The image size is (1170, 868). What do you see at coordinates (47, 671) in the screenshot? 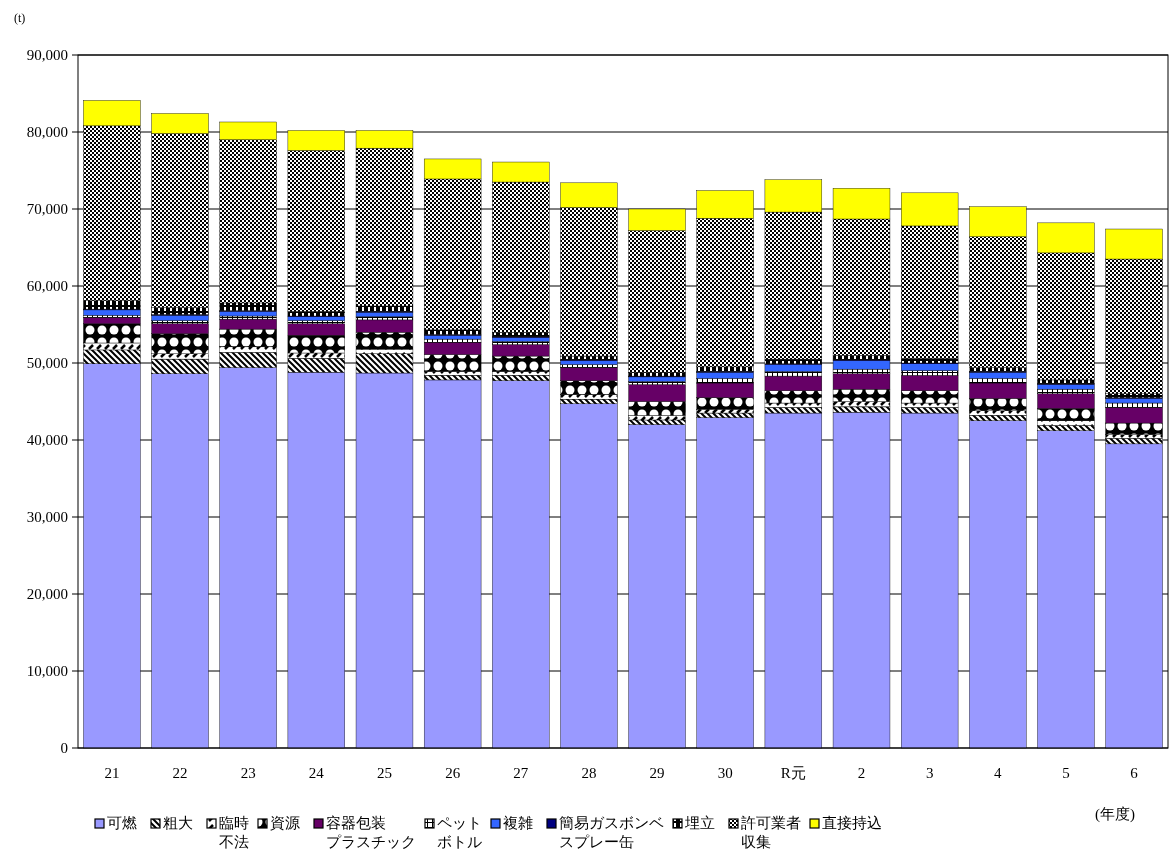
I see `y-tick-label: 10,000` at bounding box center [47, 671].